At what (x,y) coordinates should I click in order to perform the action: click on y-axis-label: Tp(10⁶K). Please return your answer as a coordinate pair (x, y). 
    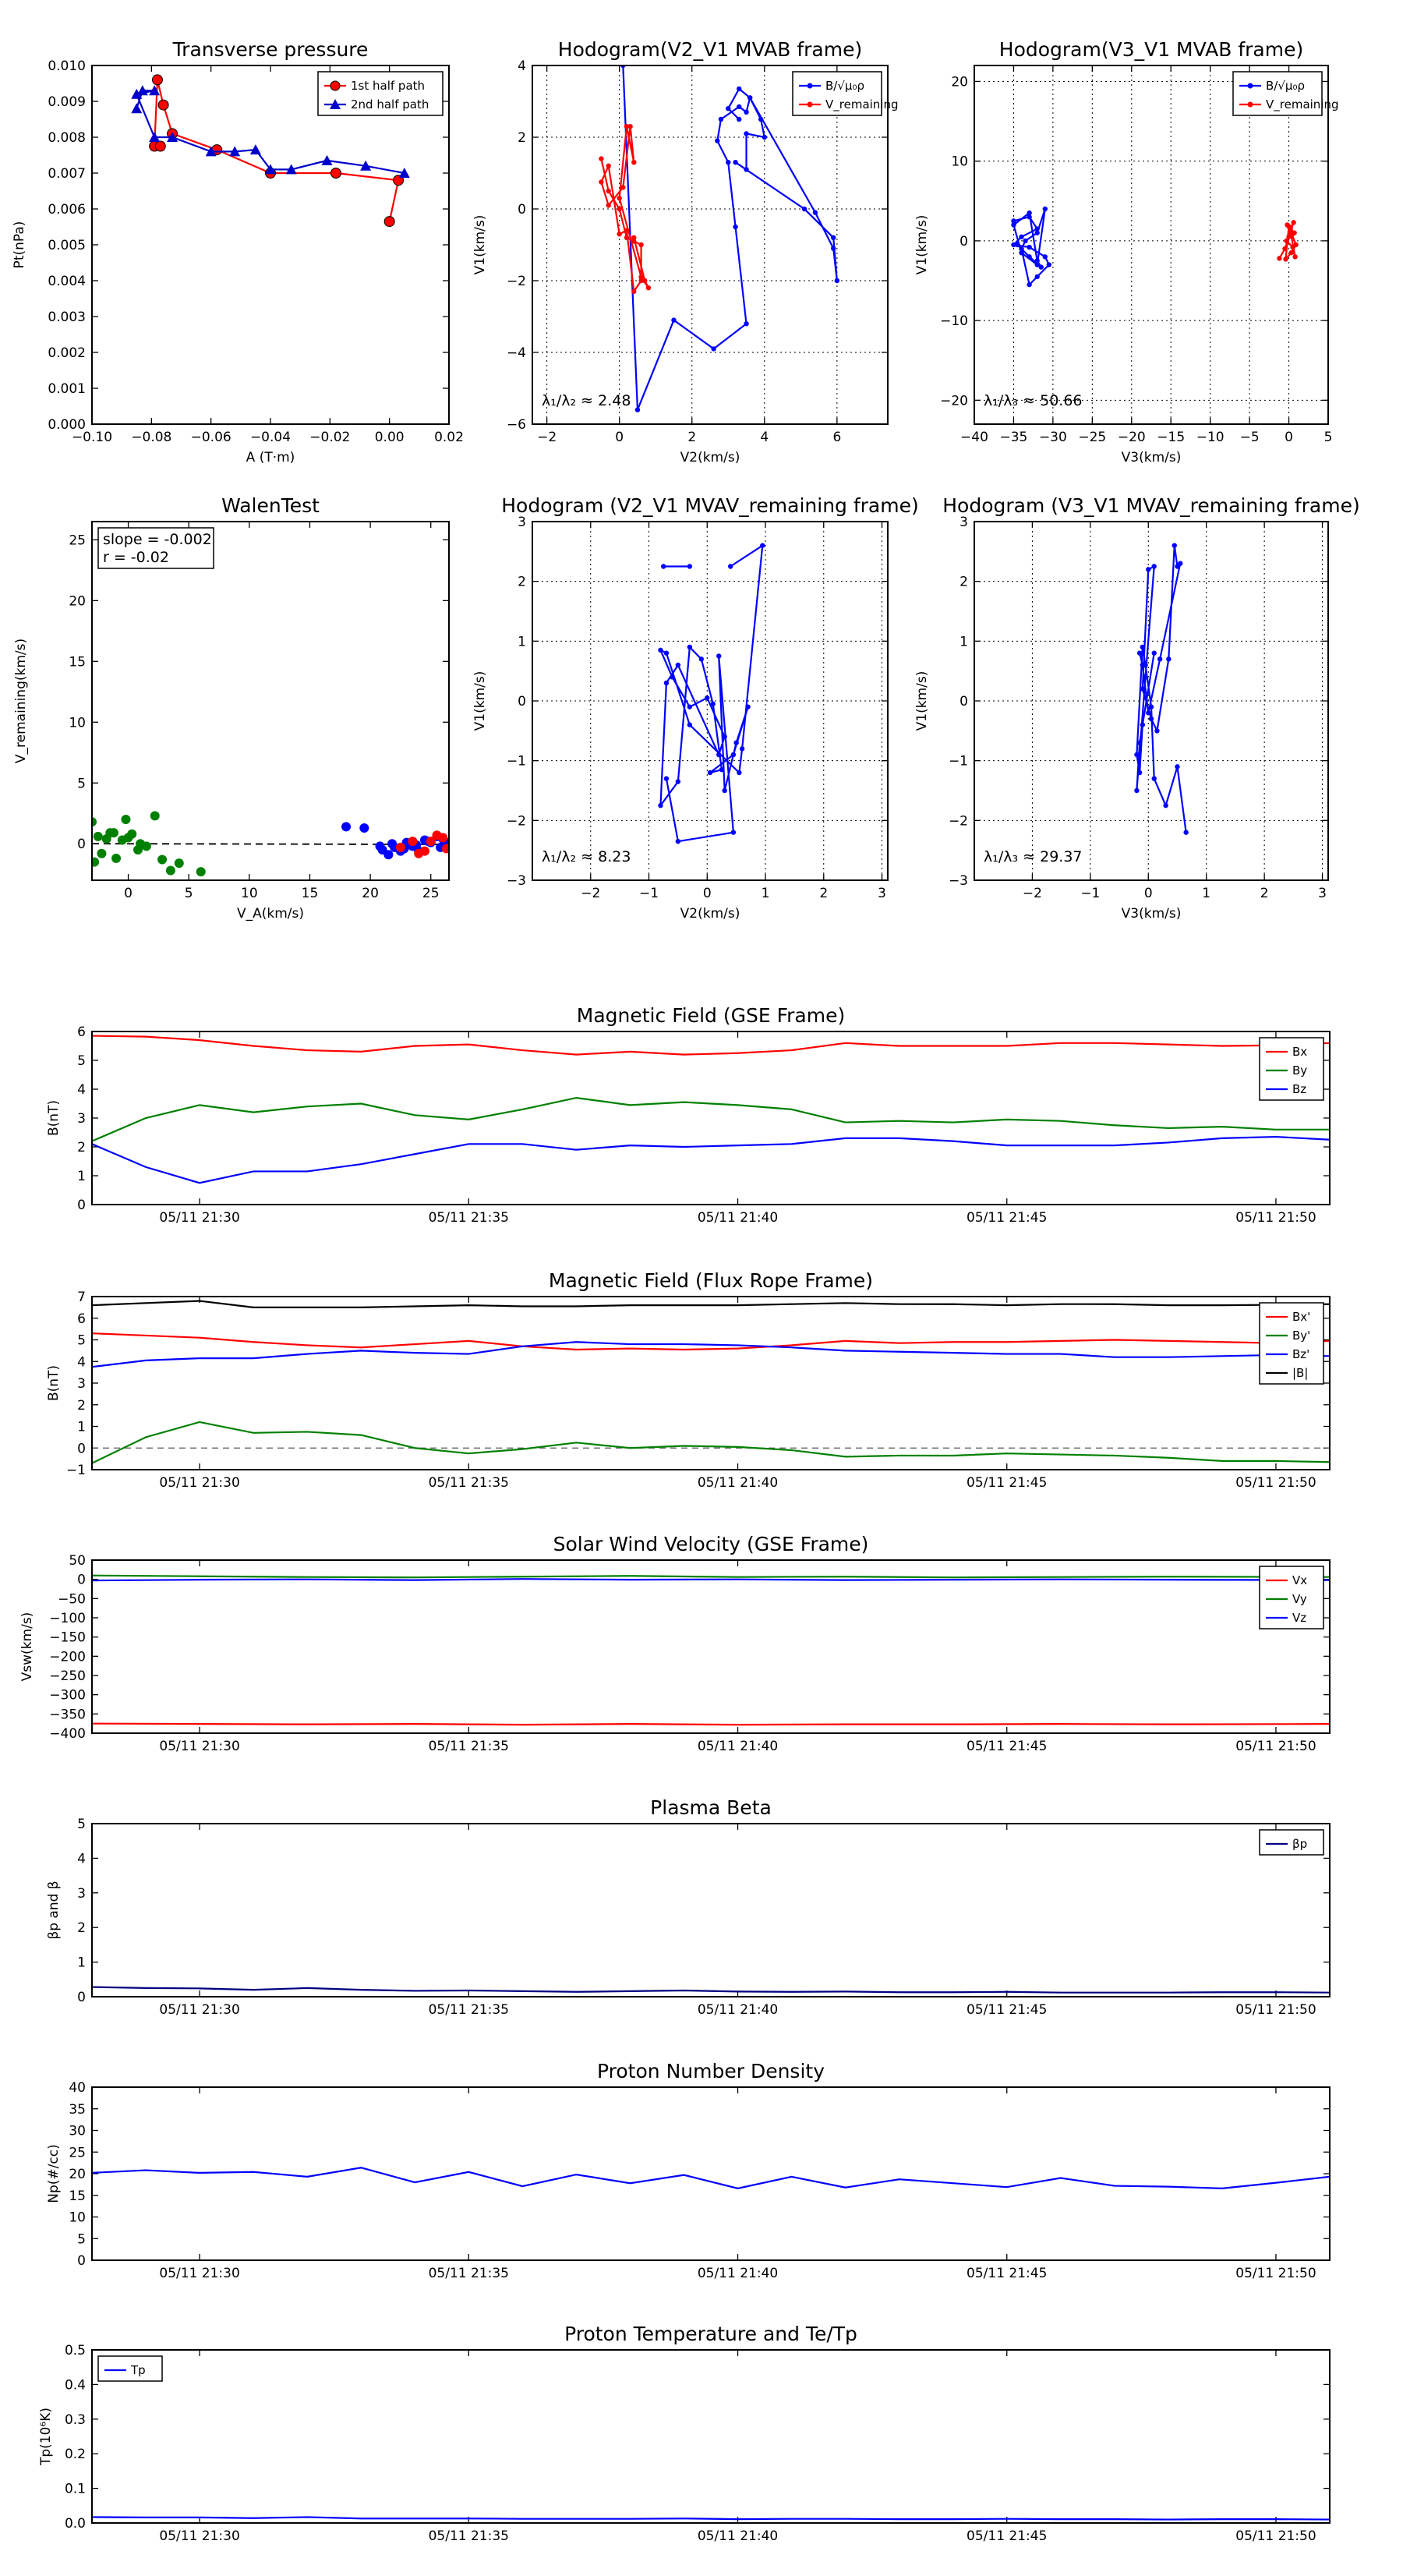
    Looking at the image, I should click on (46, 2437).